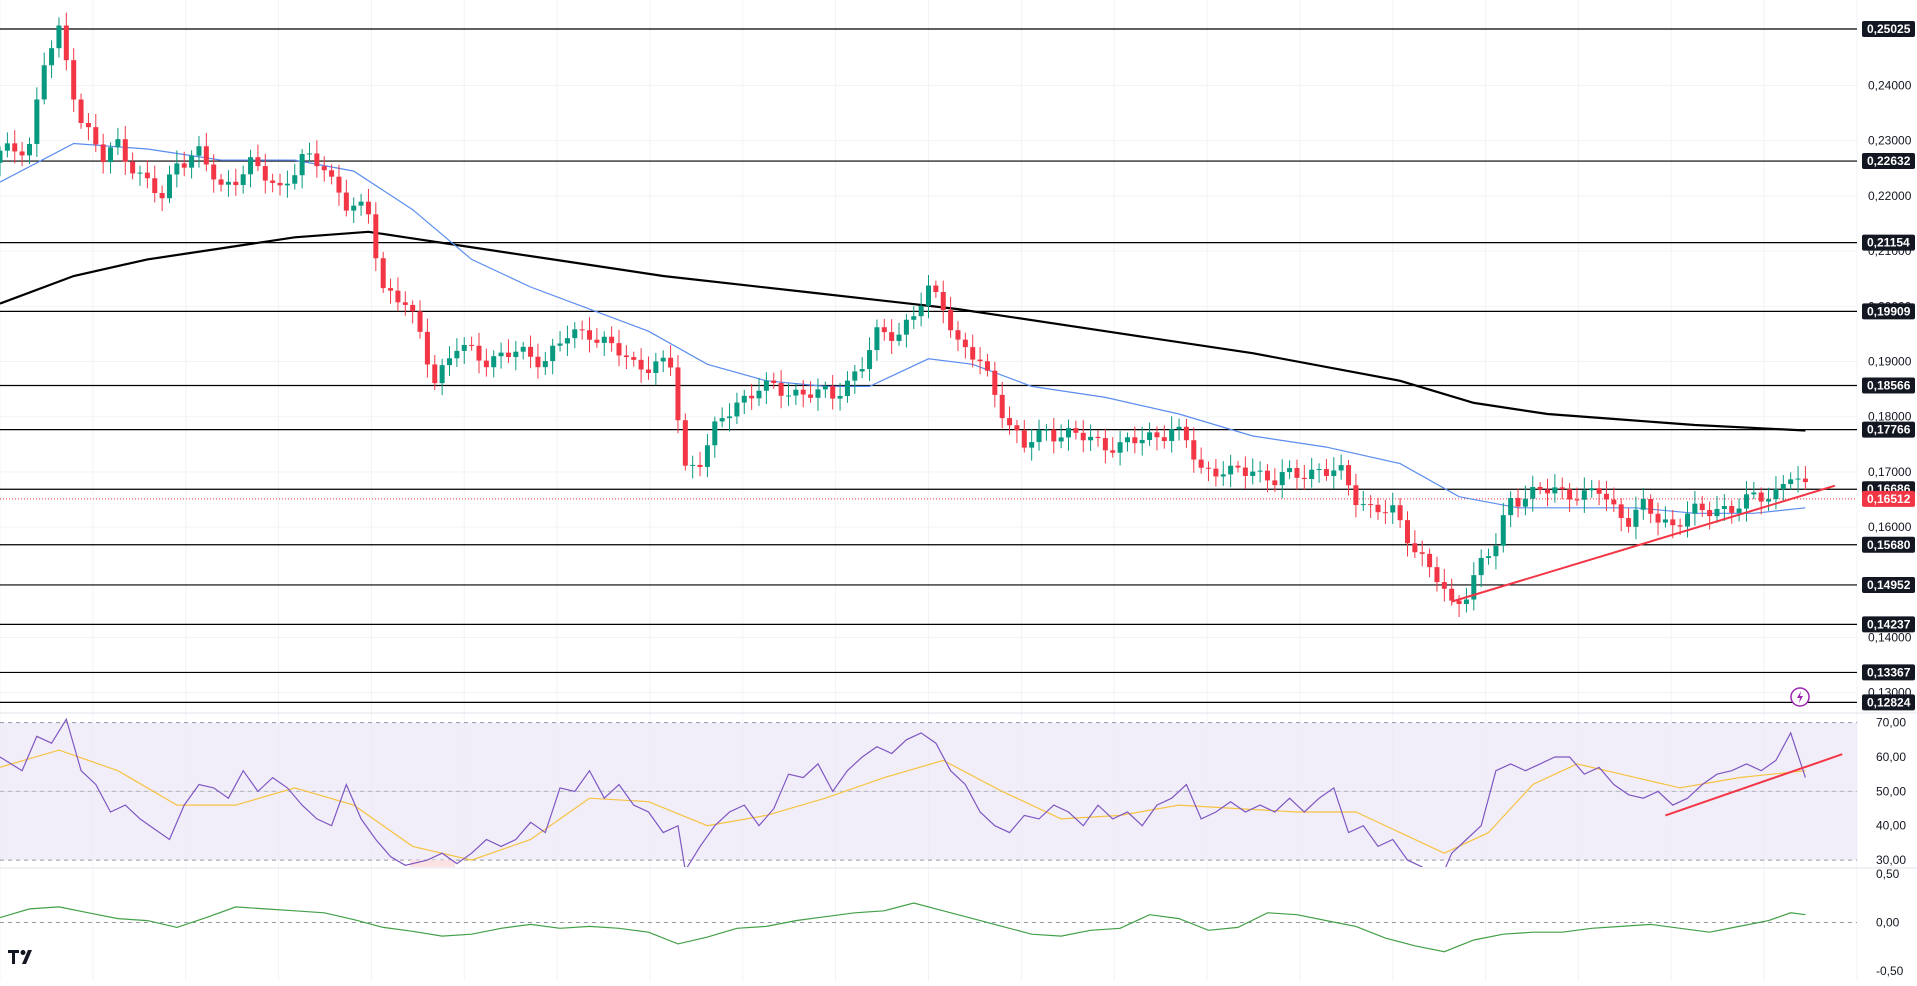 The height and width of the screenshot is (986, 1917). Describe the element at coordinates (1890, 141) in the screenshot. I see `price-axis-tick: 0,23000` at that location.